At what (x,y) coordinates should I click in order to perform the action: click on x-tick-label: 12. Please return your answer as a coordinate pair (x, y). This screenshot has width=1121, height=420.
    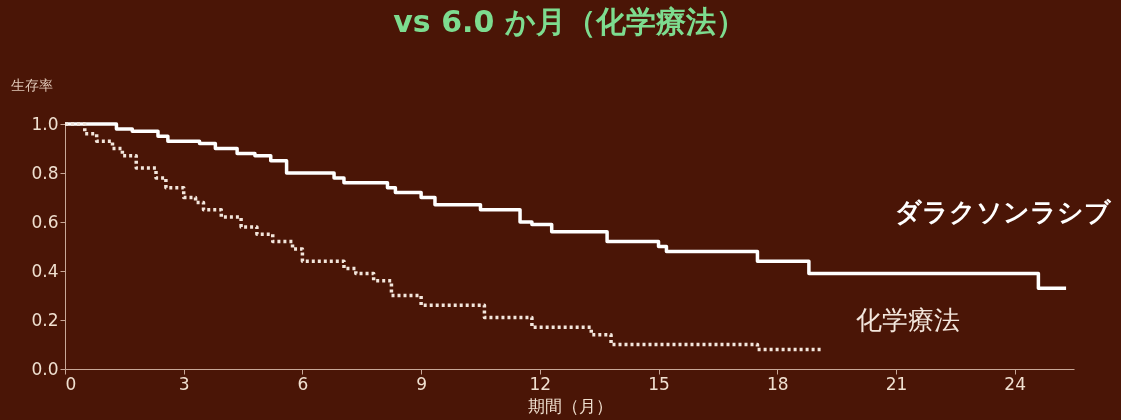
    Looking at the image, I should click on (540, 383).